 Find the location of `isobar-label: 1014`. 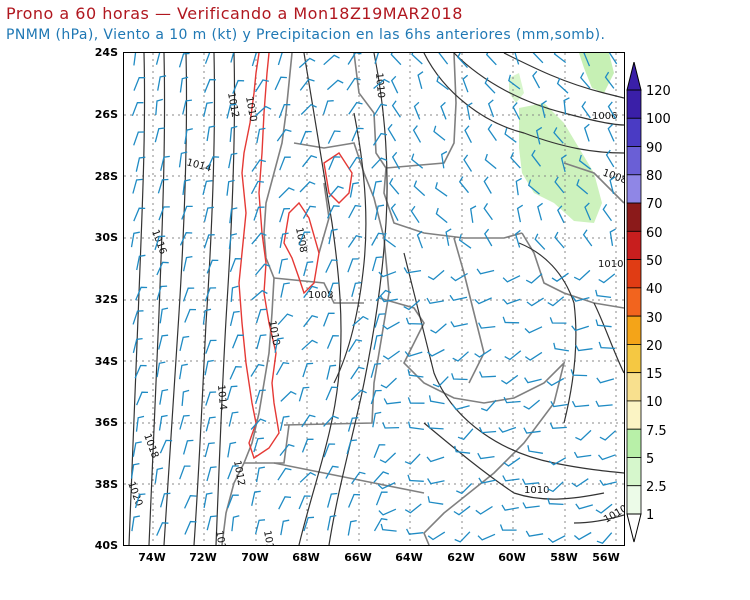

isobar-label: 1014 is located at coordinates (221, 397).